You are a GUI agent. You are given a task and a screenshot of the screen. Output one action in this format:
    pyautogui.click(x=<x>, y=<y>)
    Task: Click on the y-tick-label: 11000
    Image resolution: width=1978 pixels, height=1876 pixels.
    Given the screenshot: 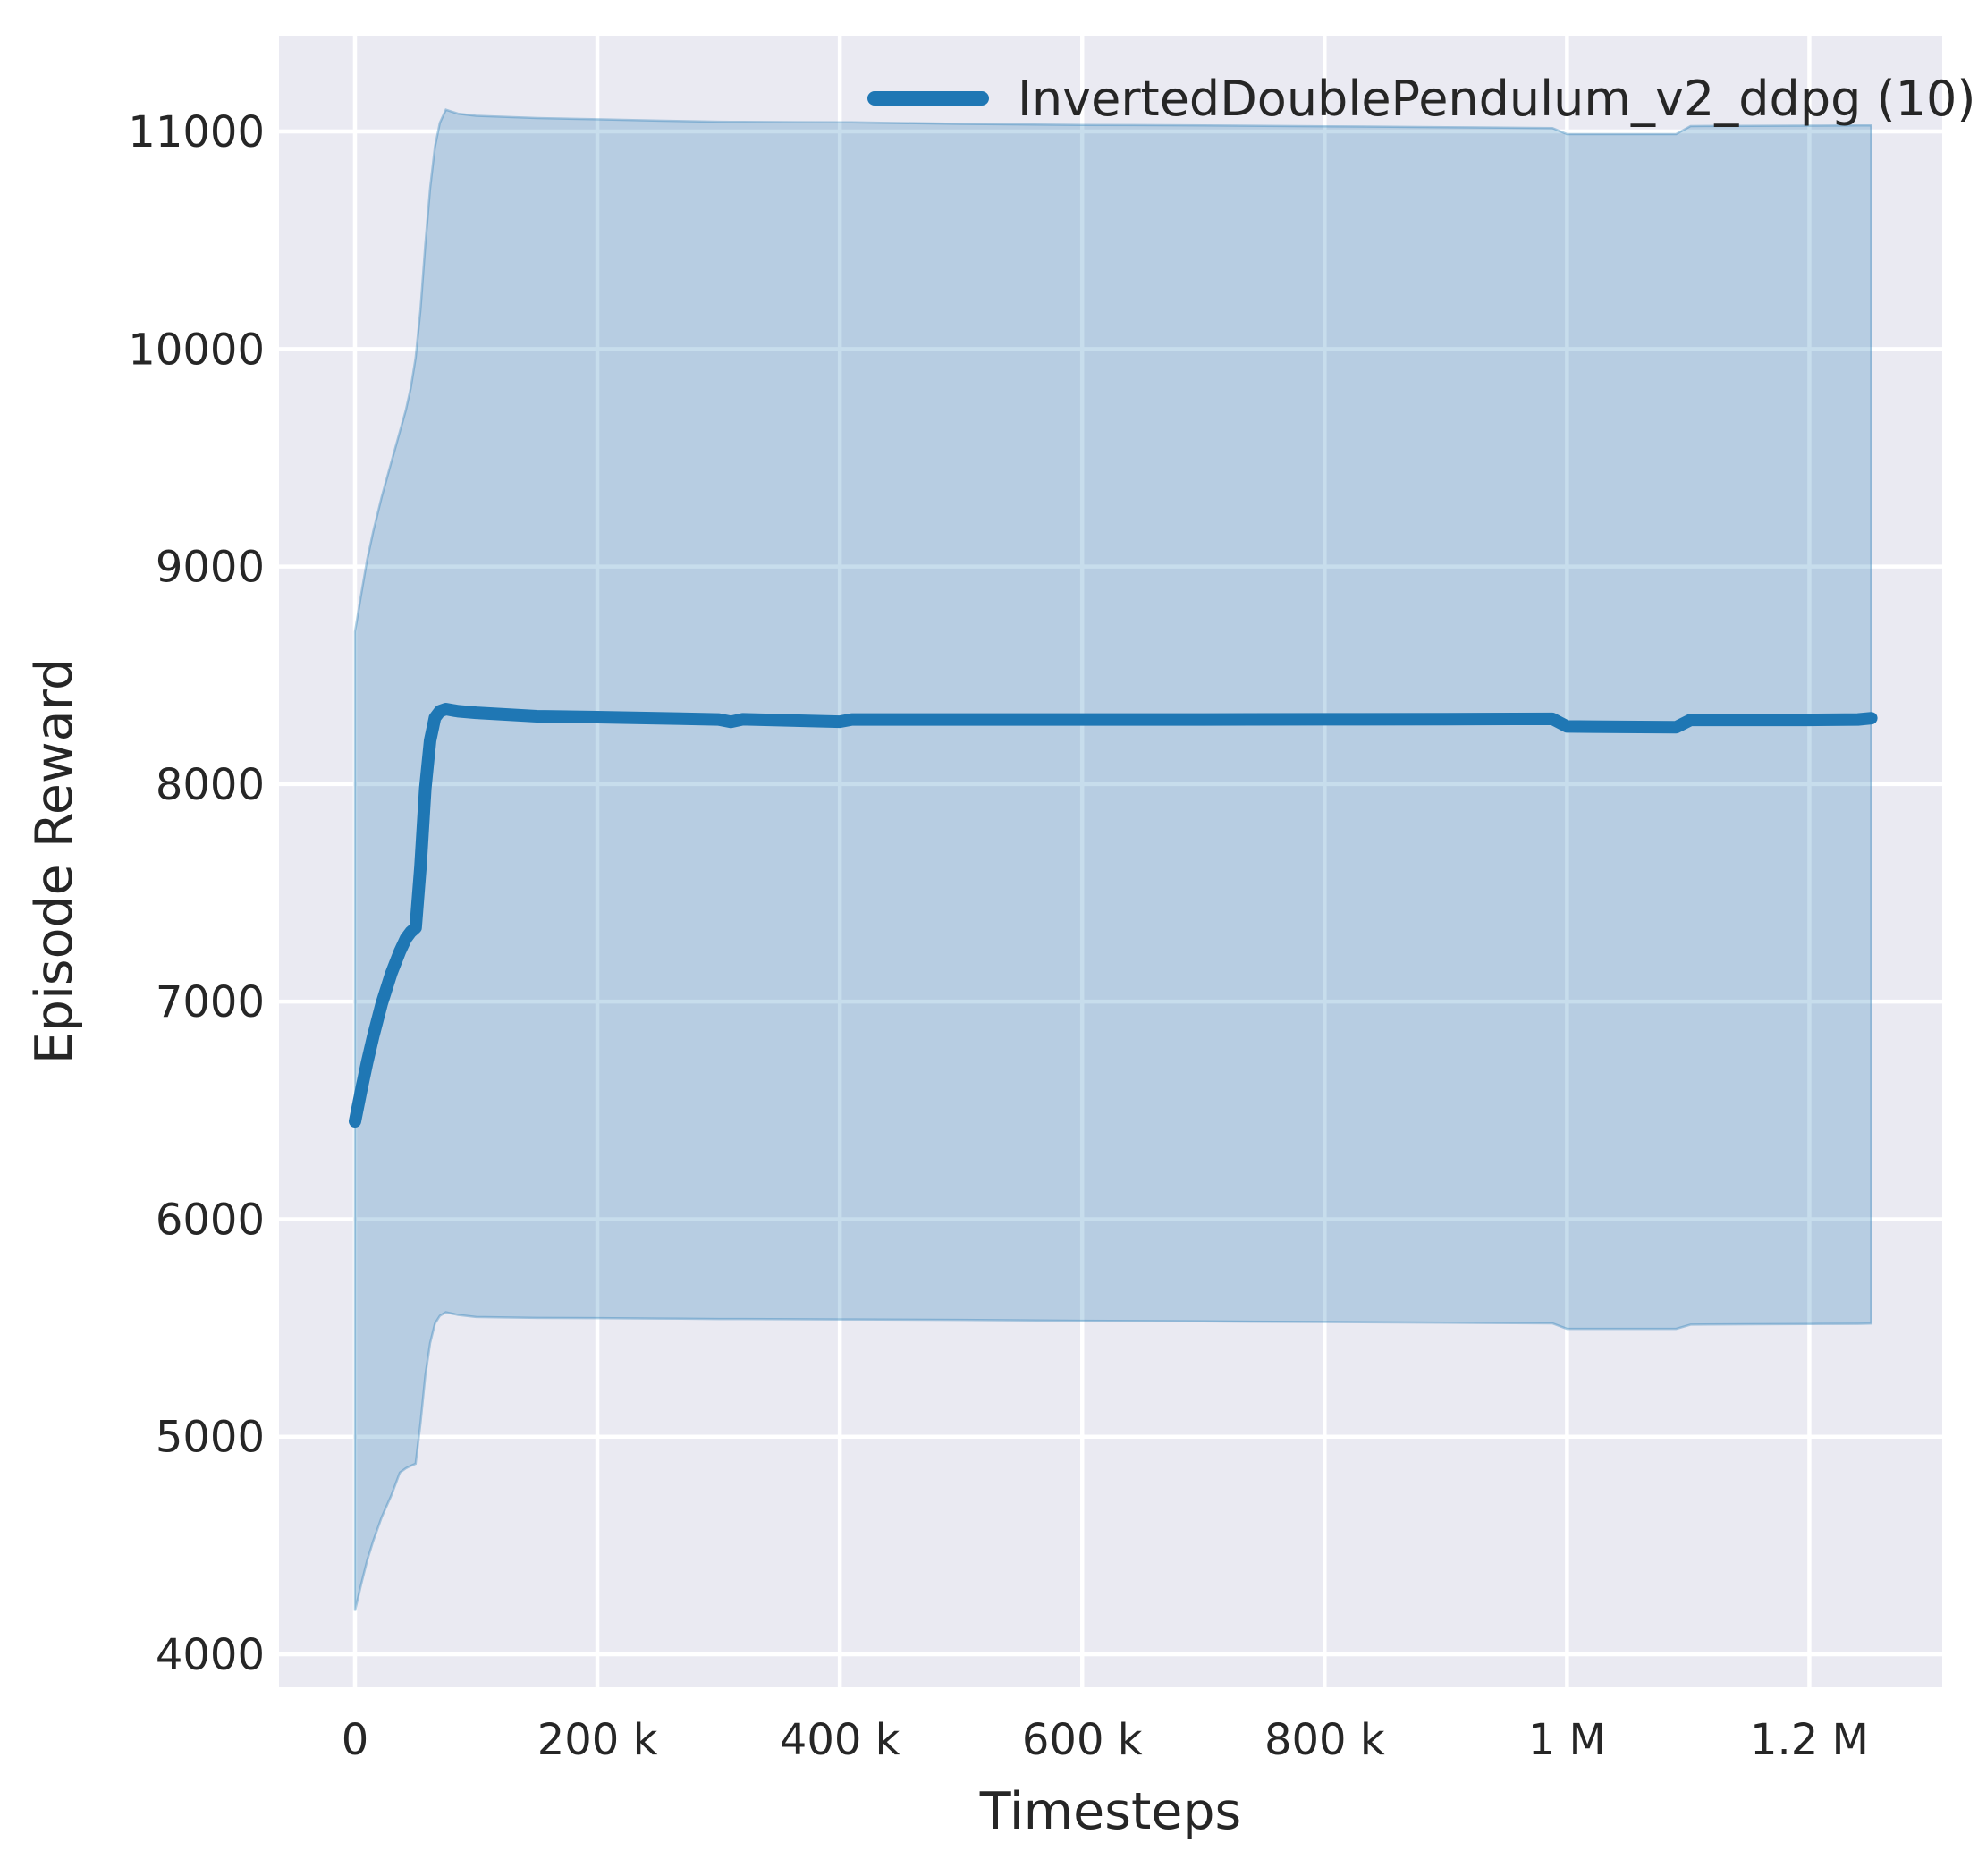 What is the action you would take?
    pyautogui.click(x=196, y=132)
    